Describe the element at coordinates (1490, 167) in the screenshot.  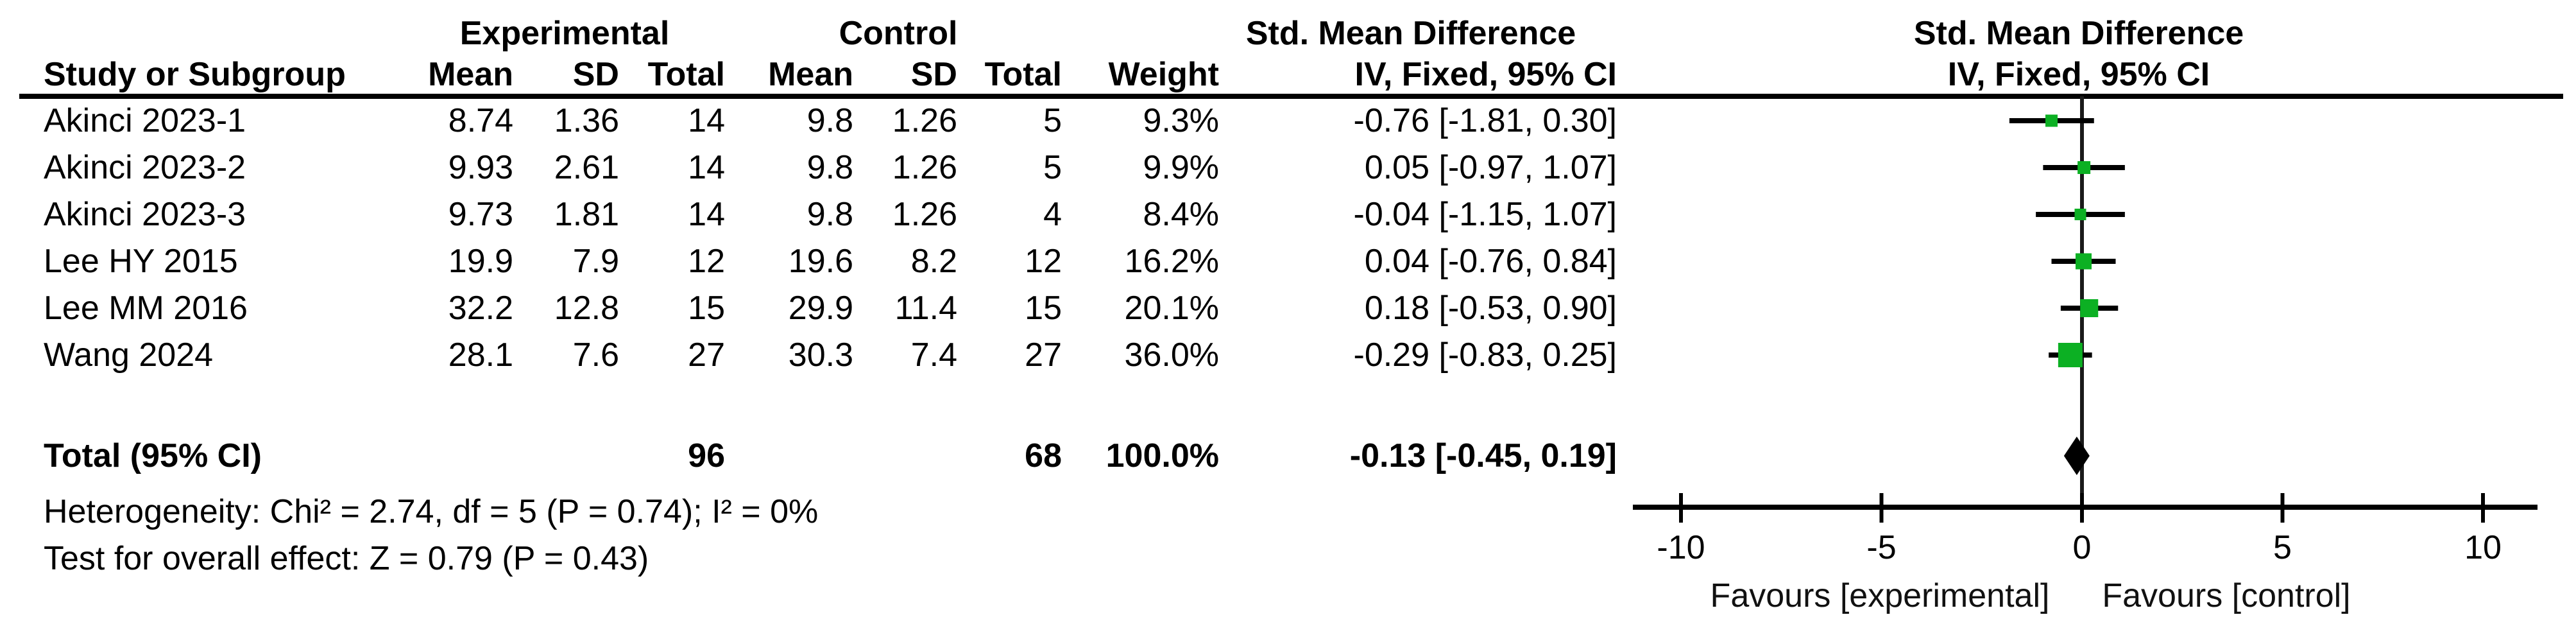
I see `effect-ci-value: 0.05 [-0.97, 1.07]` at that location.